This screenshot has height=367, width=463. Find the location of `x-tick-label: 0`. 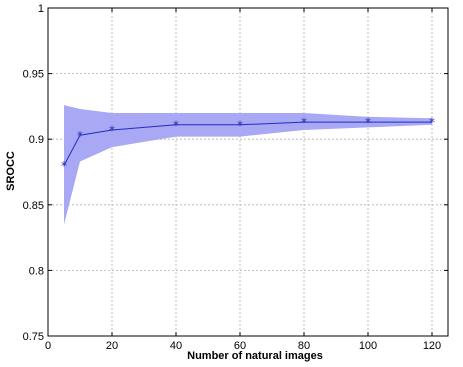

x-tick-label: 0 is located at coordinates (48, 346).